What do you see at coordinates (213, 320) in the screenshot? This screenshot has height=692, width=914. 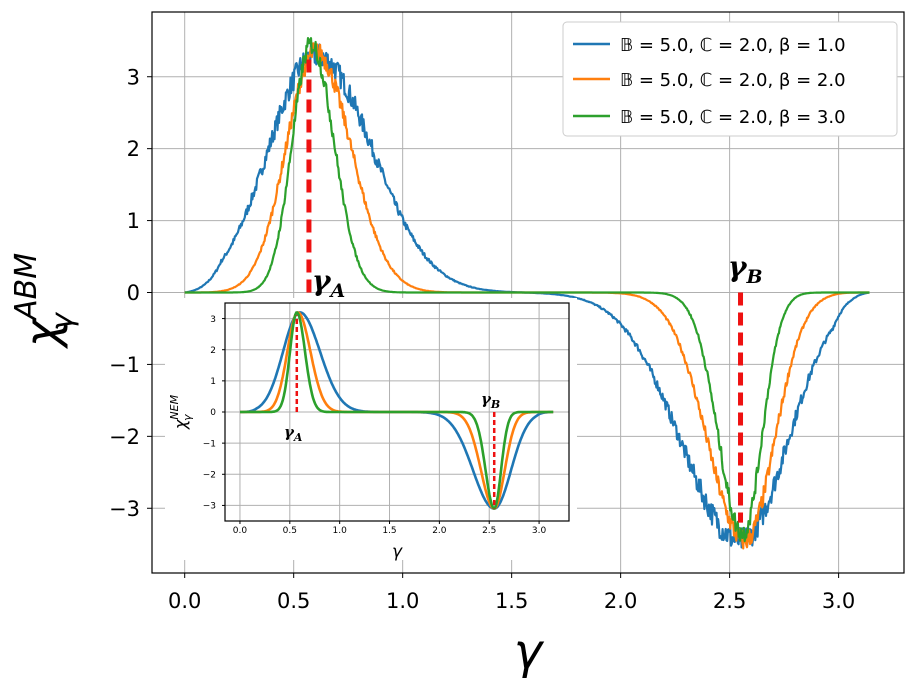 I see `inset-y-tick-label: 3` at bounding box center [213, 320].